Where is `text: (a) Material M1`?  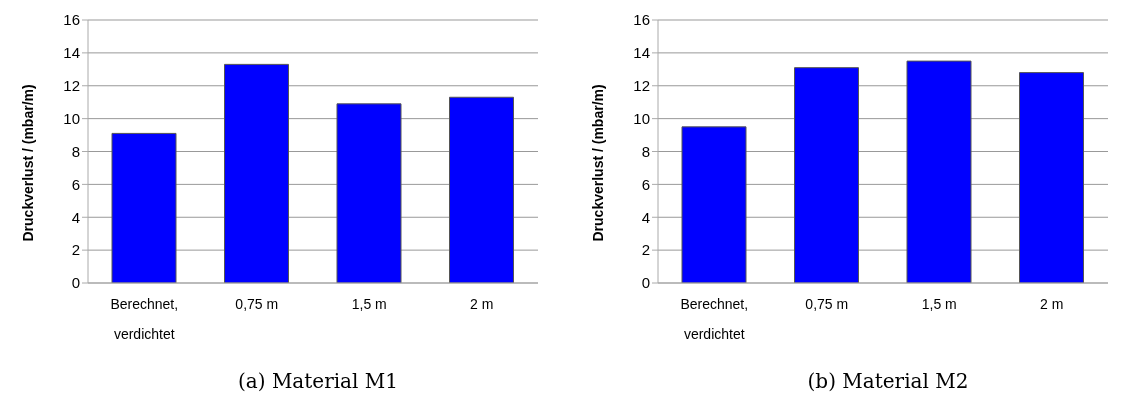
text: (a) Material M1 is located at coordinates (318, 381).